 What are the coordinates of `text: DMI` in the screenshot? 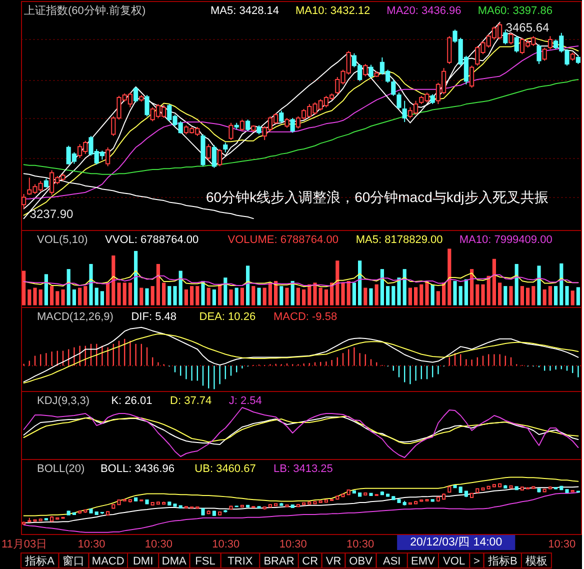 It's located at (143, 562).